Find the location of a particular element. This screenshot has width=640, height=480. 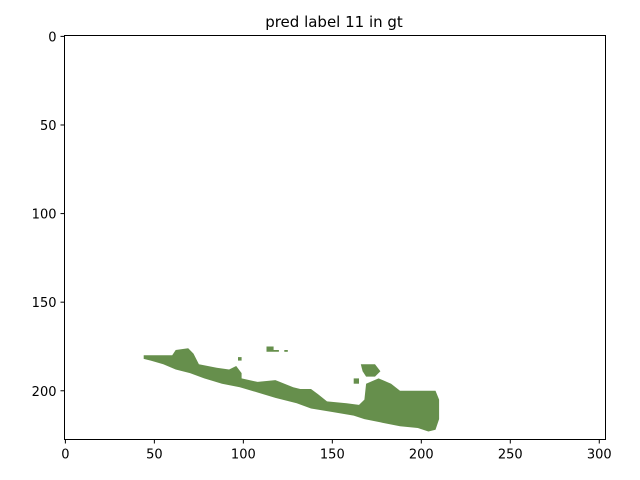

mask-region-small-blob-left-of-lobe is located at coordinates (356, 381).